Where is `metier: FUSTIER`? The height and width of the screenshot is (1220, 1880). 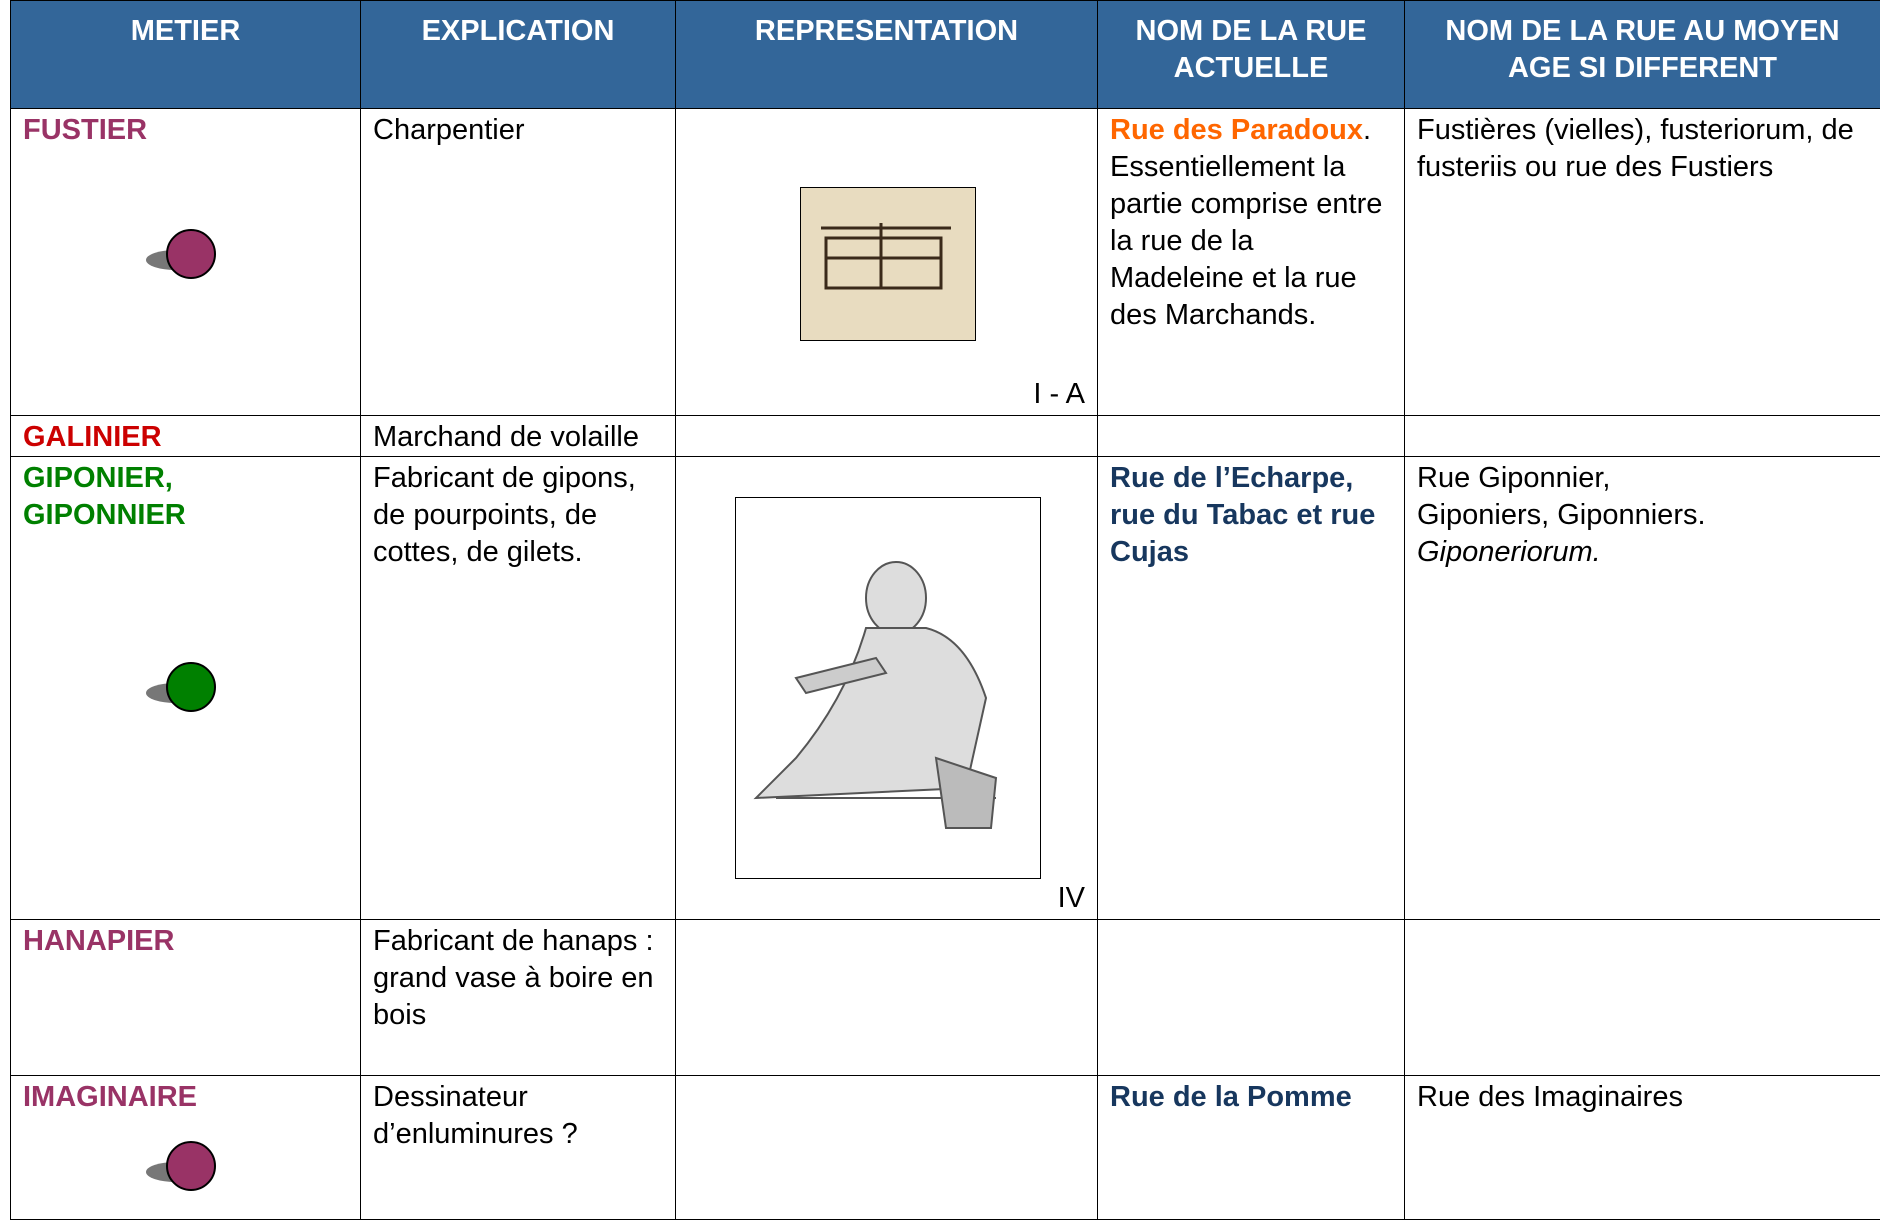
metier: FUSTIER is located at coordinates (85, 130).